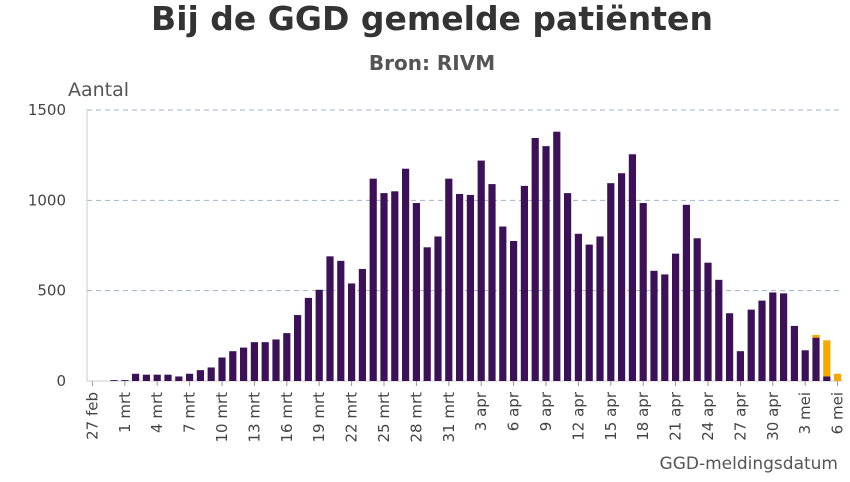 The image size is (850, 482). I want to click on chart-subtitle: Bron: RIVM, so click(432, 63).